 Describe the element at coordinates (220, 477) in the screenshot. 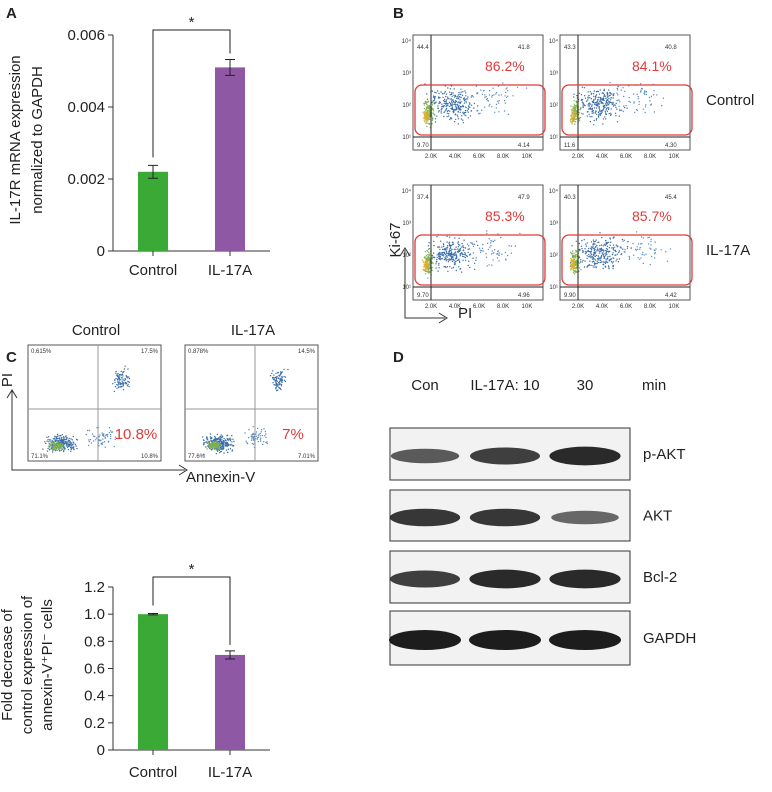

I see `x-axis-label: Annexin-V` at that location.